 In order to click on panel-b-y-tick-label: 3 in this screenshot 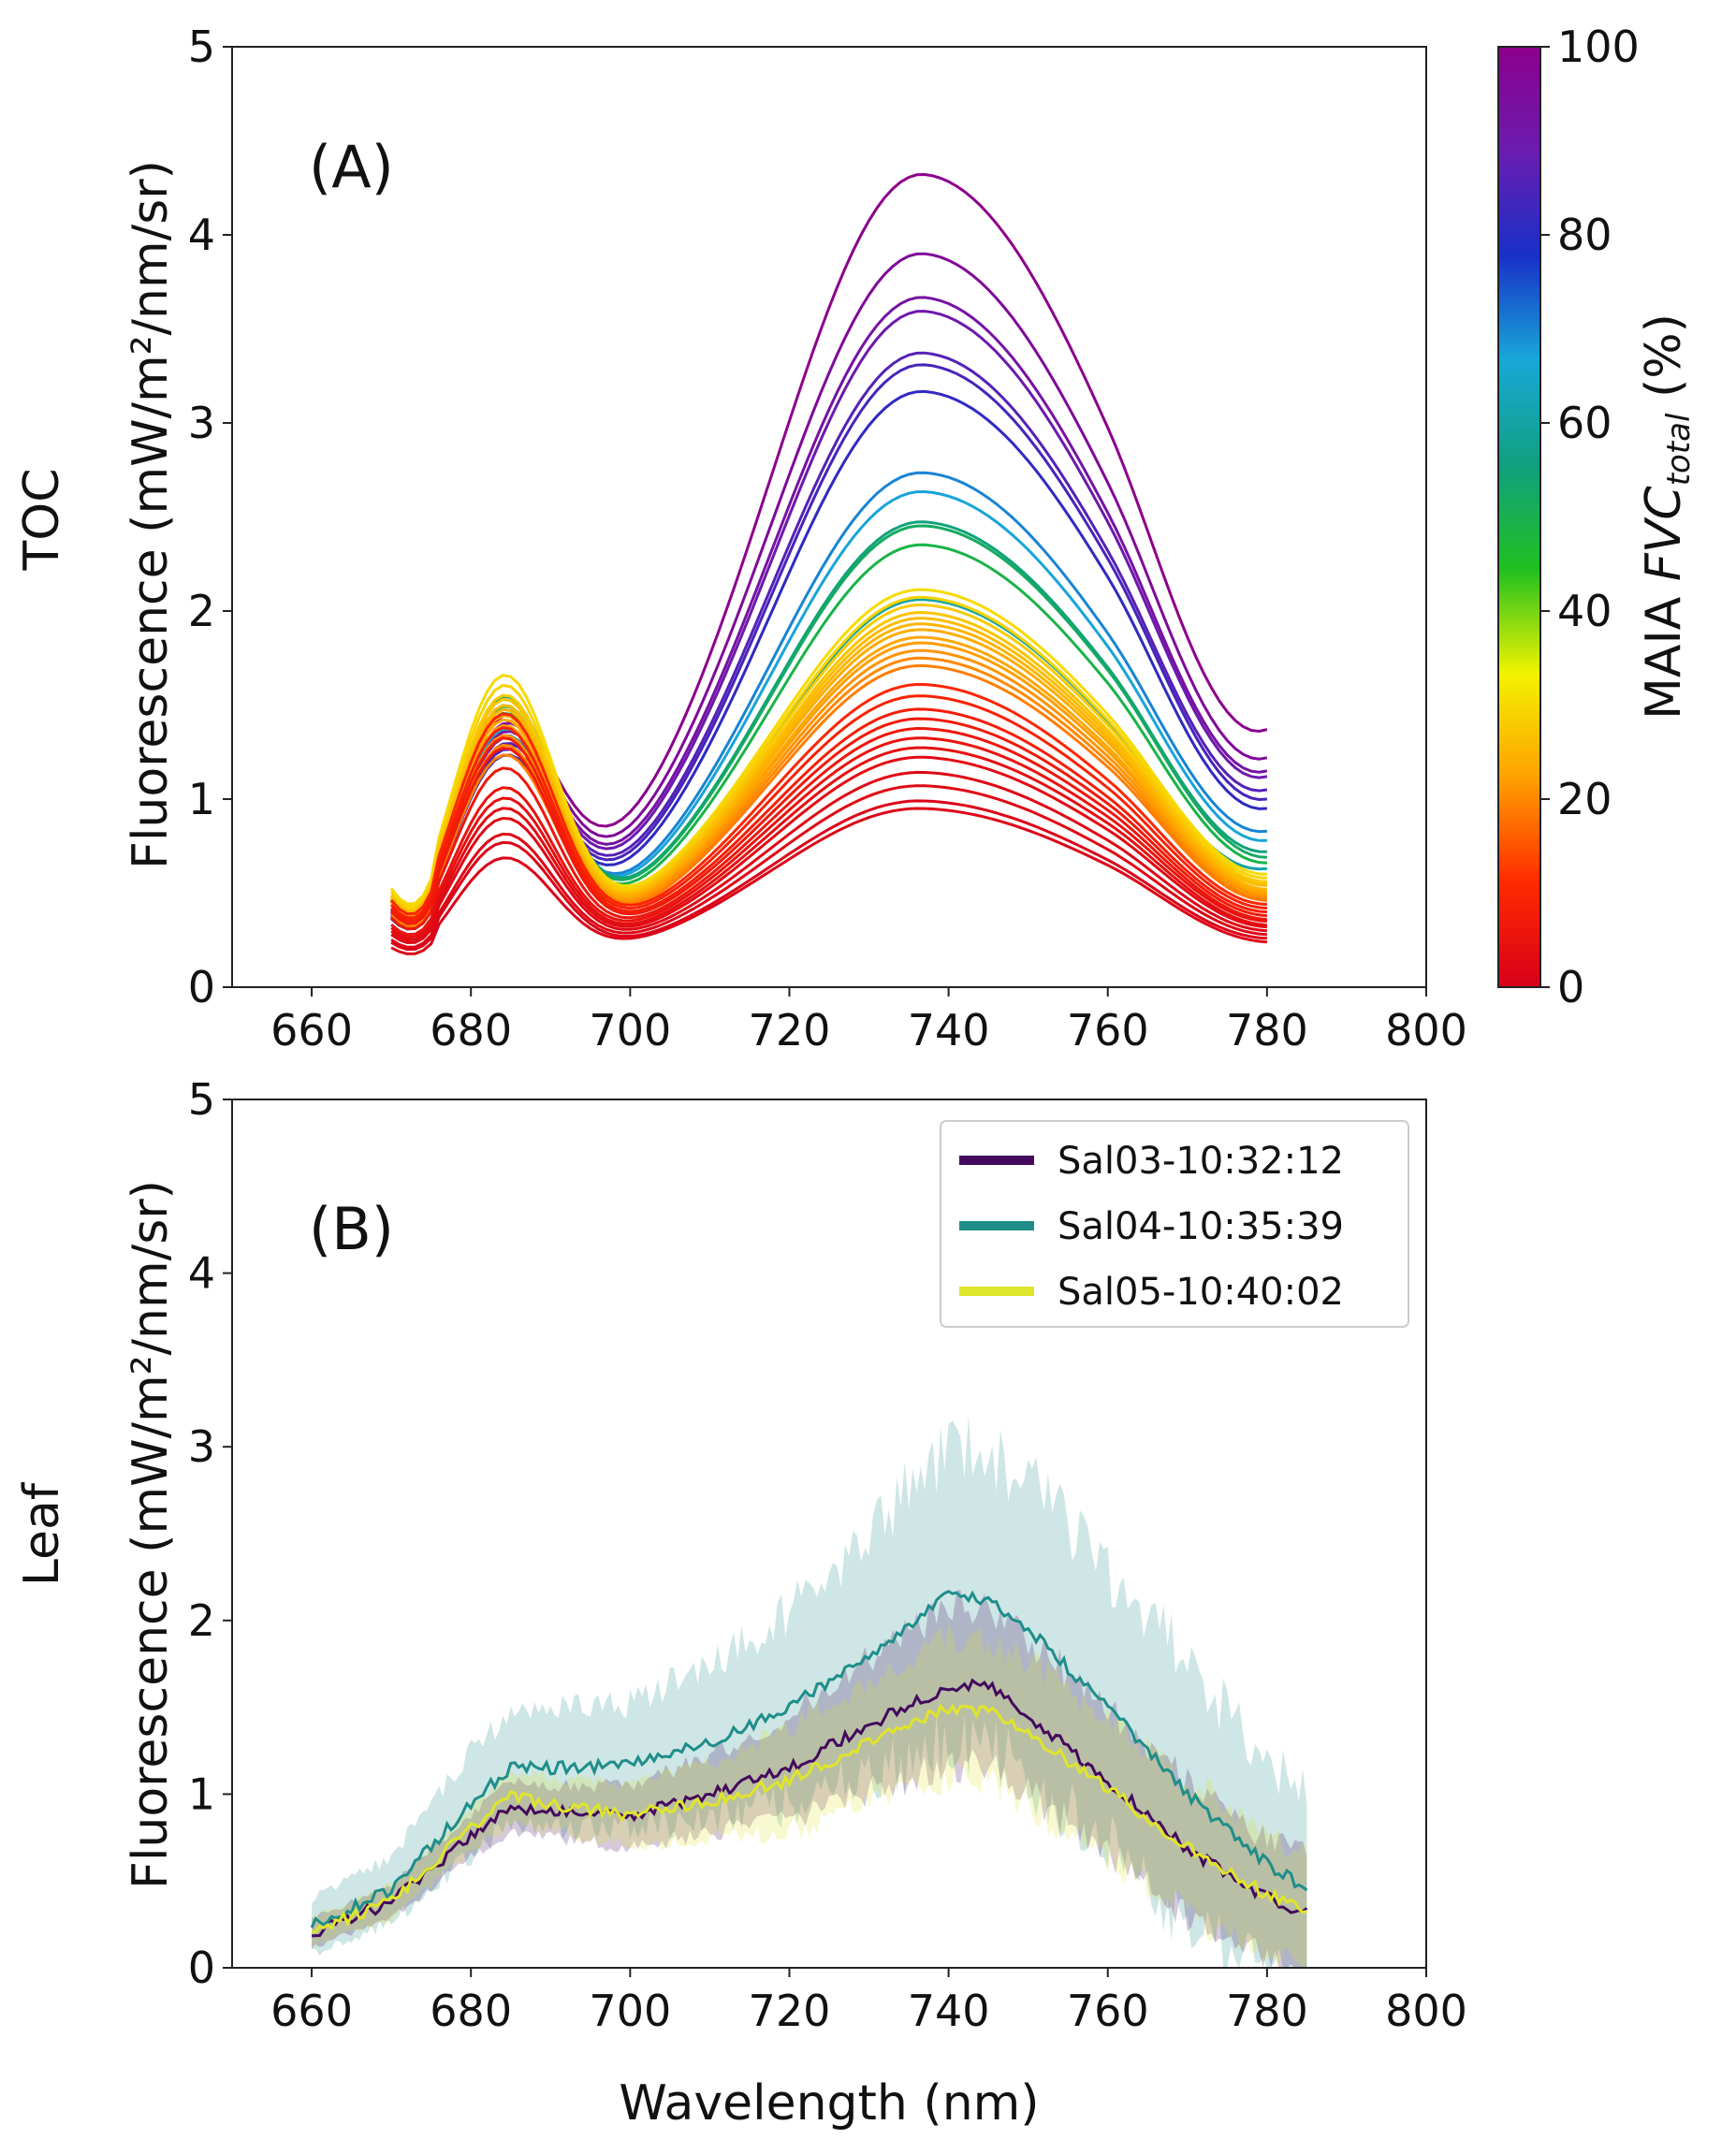, I will do `click(201, 1446)`.